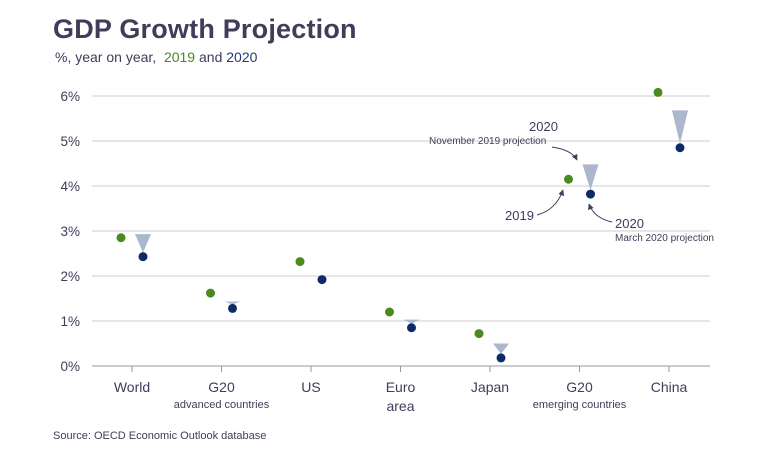 This screenshot has height=454, width=770. I want to click on x-tick-sublabel: advanced countries, so click(222, 405).